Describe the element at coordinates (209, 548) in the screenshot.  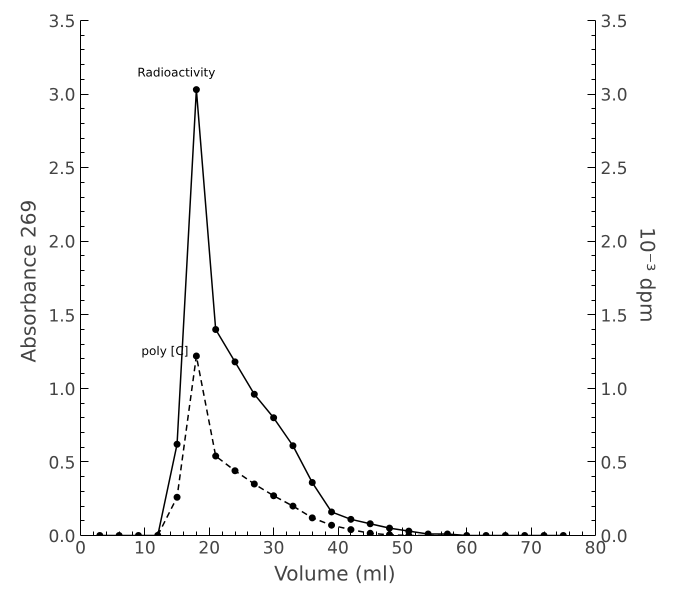
I see `x-tick-label: 20` at that location.